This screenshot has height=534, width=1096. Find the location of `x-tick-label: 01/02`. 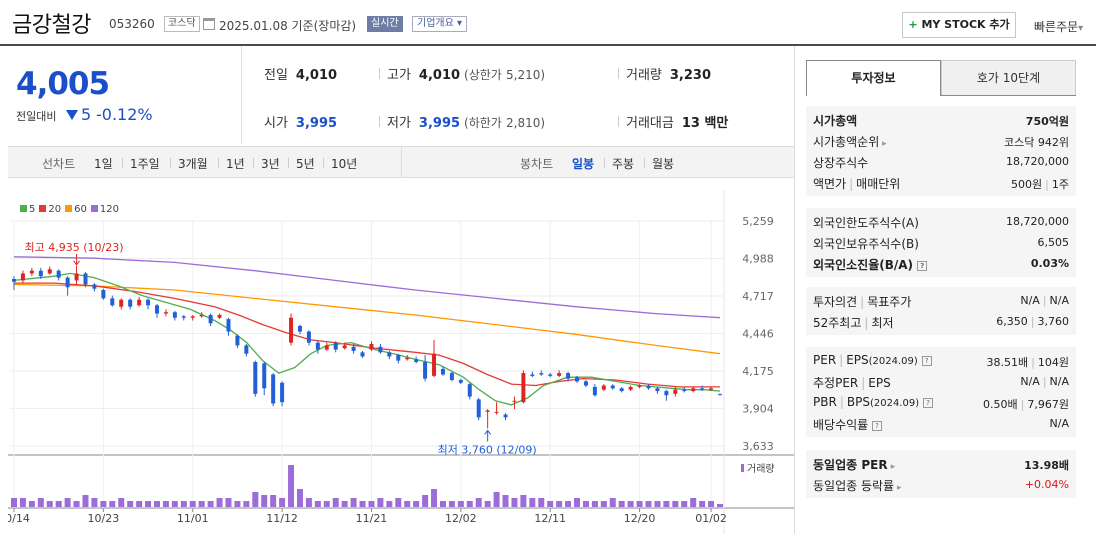

x-tick-label: 01/02 is located at coordinates (711, 518).